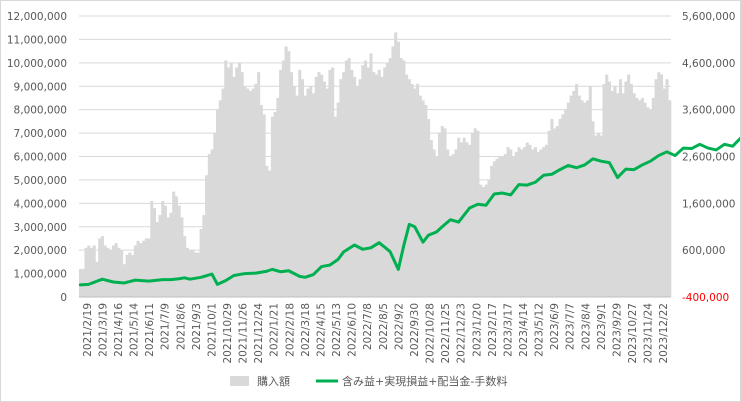  I want to click on x-tick-label: 2022/10/28, so click(431, 333).